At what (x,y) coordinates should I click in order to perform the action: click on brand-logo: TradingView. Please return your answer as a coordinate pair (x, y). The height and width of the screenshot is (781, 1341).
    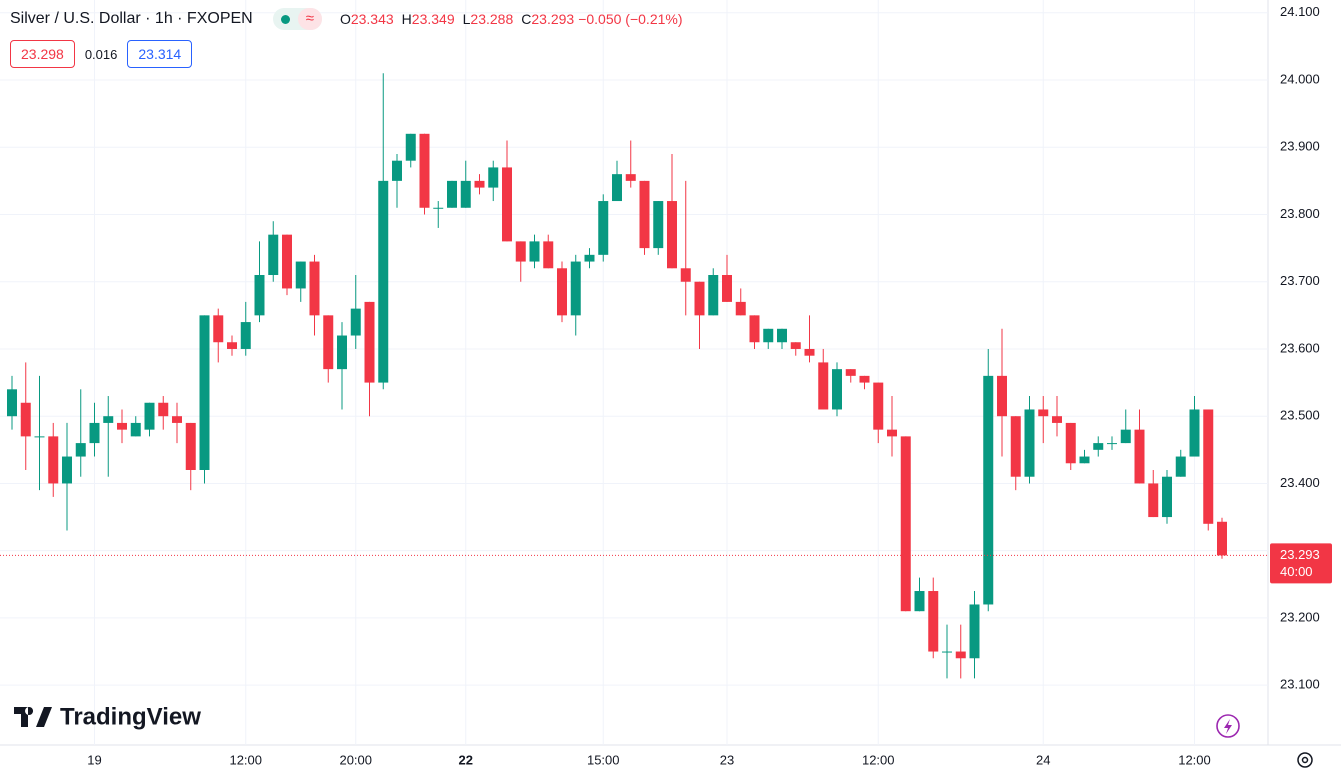
    Looking at the image, I should click on (107, 716).